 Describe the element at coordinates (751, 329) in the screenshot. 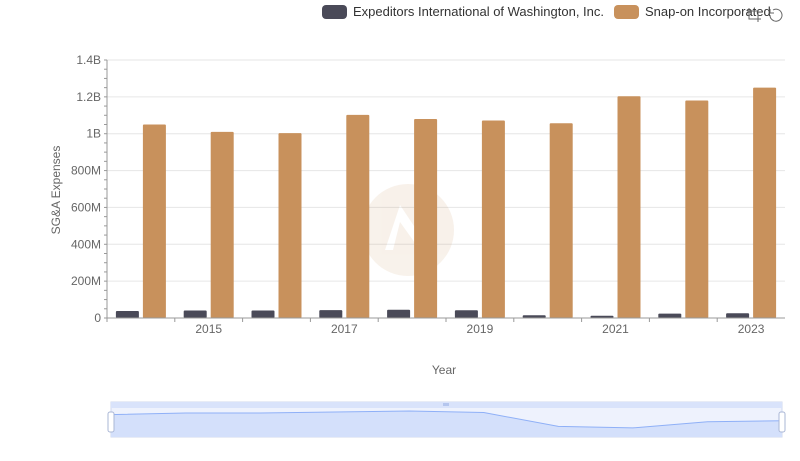

I see `x-tick-label: 2023` at that location.